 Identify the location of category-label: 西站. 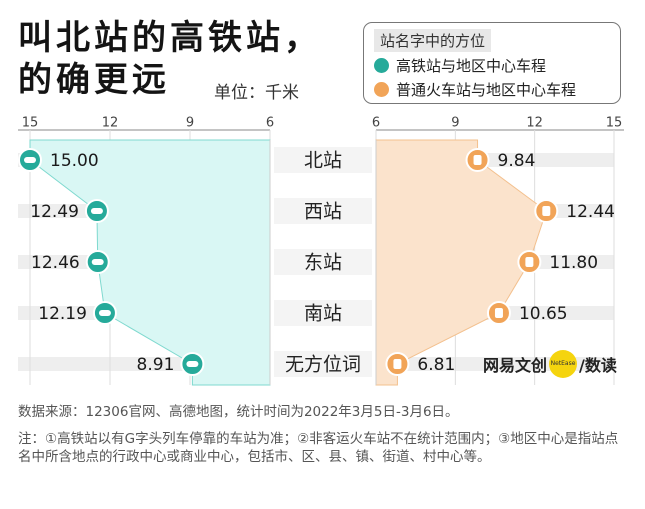
(323, 212).